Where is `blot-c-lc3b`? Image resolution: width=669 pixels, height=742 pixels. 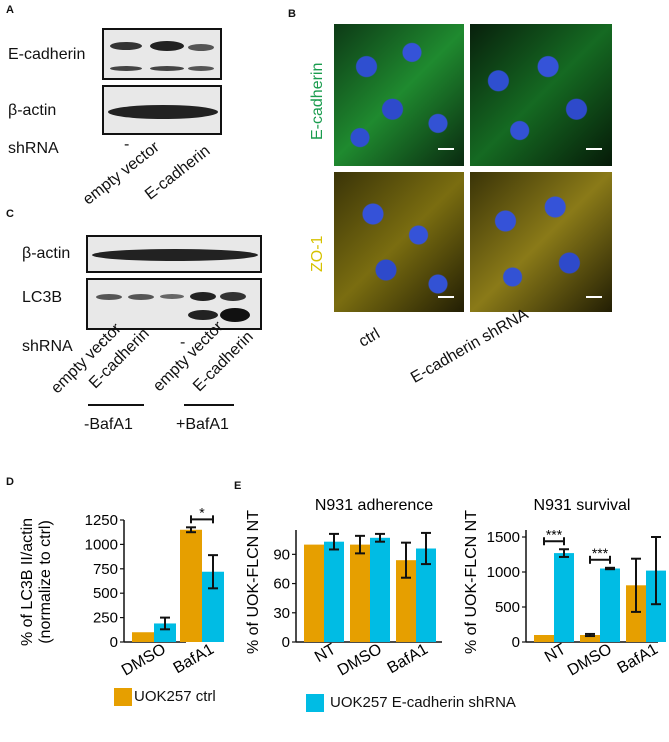
blot-c-lc3b is located at coordinates (174, 304).